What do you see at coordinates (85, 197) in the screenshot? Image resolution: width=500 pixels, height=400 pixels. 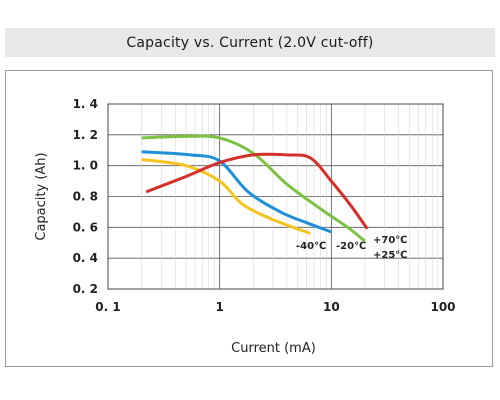 I see `y-tick-label: 0. 8` at bounding box center [85, 197].